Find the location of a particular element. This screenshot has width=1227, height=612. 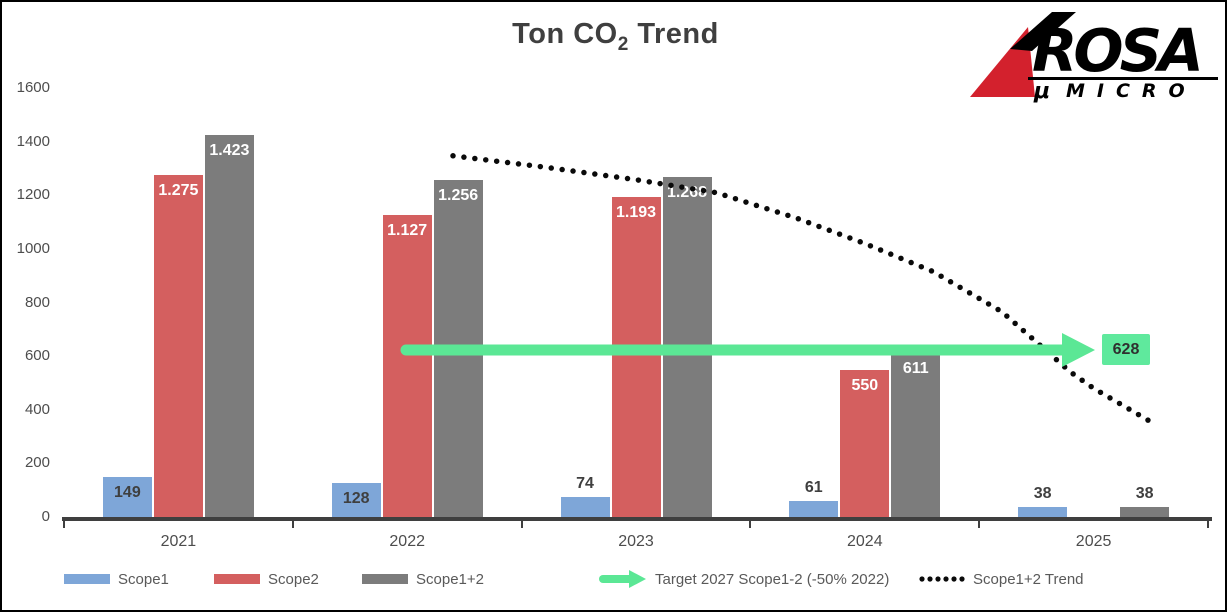

legend-label: Scope2 is located at coordinates (293, 579).